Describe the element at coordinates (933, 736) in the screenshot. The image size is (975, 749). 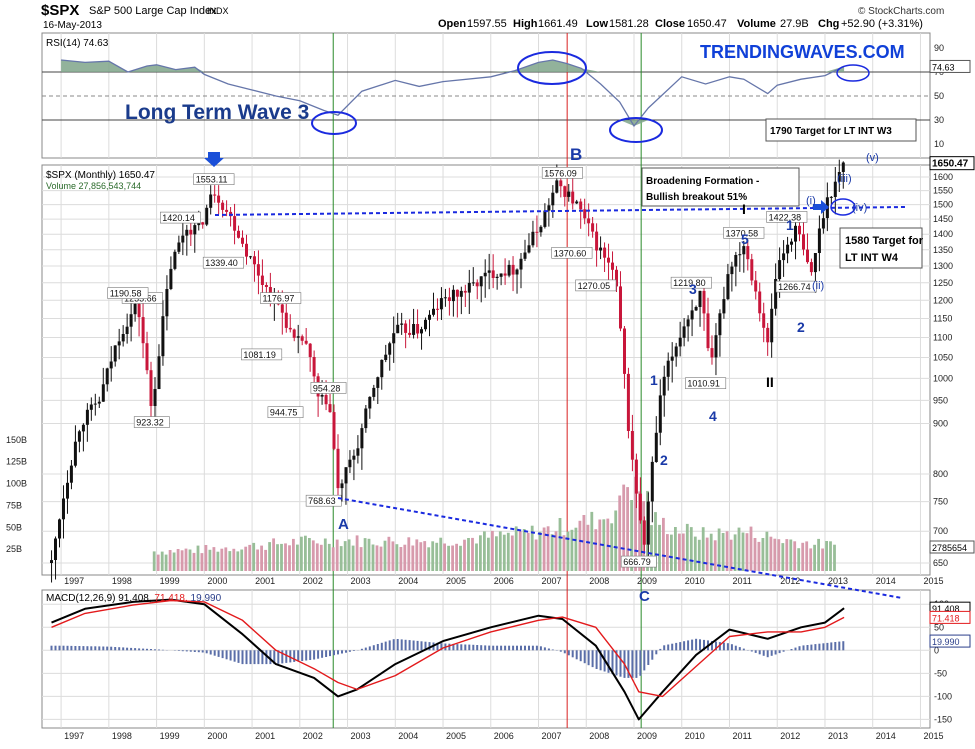
I see `x-tick-label-bottom: 2015` at that location.